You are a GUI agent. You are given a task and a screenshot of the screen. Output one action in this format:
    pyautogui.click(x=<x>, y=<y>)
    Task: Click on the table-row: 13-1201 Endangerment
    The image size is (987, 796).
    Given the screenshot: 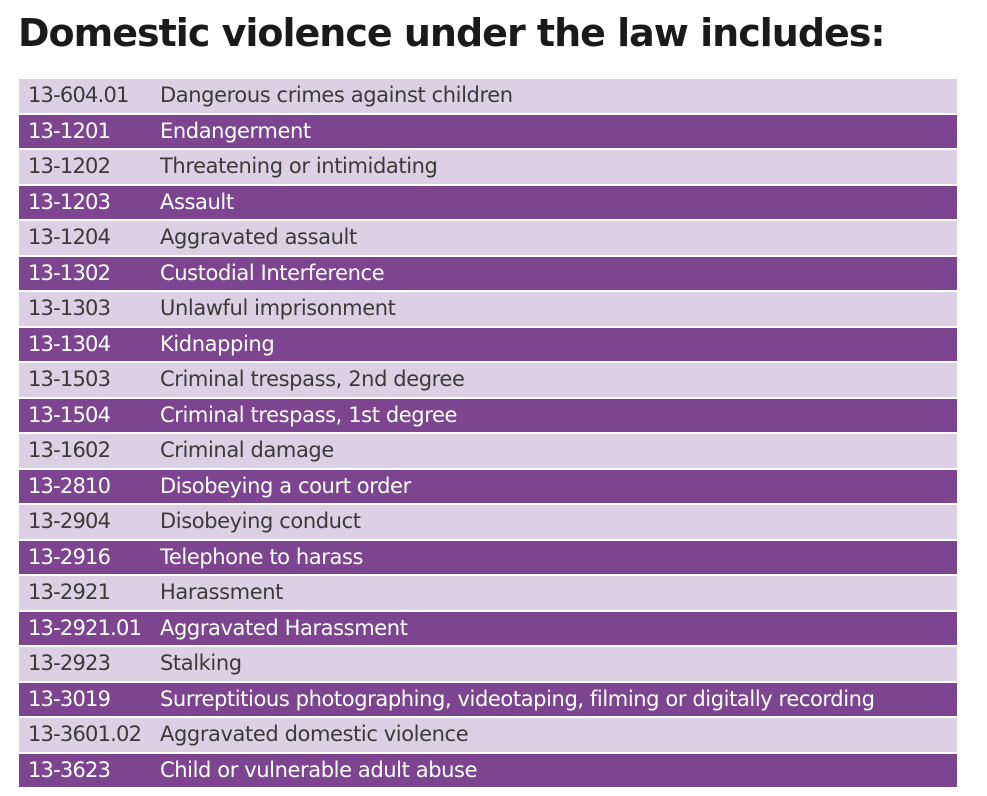 What is the action you would take?
    pyautogui.click(x=488, y=131)
    